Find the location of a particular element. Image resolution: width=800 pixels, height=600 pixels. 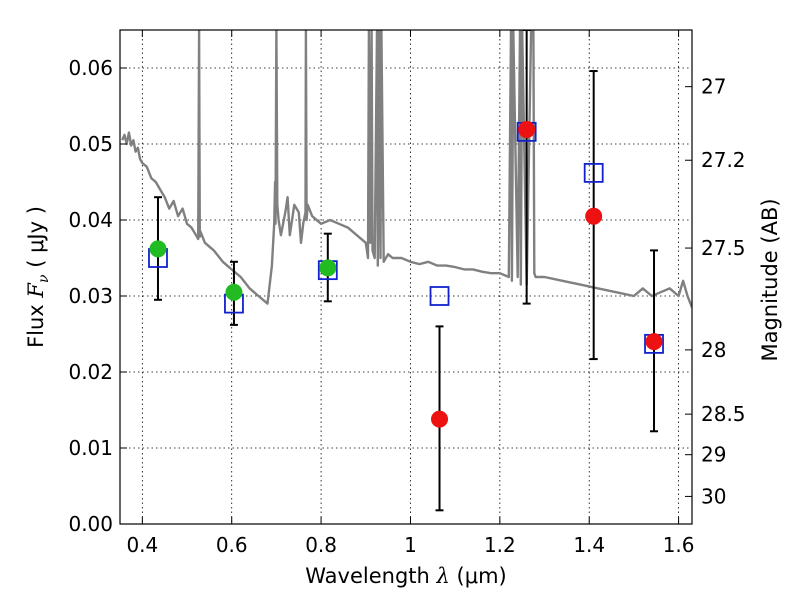

x-tick-label: 0.6 is located at coordinates (232, 545).